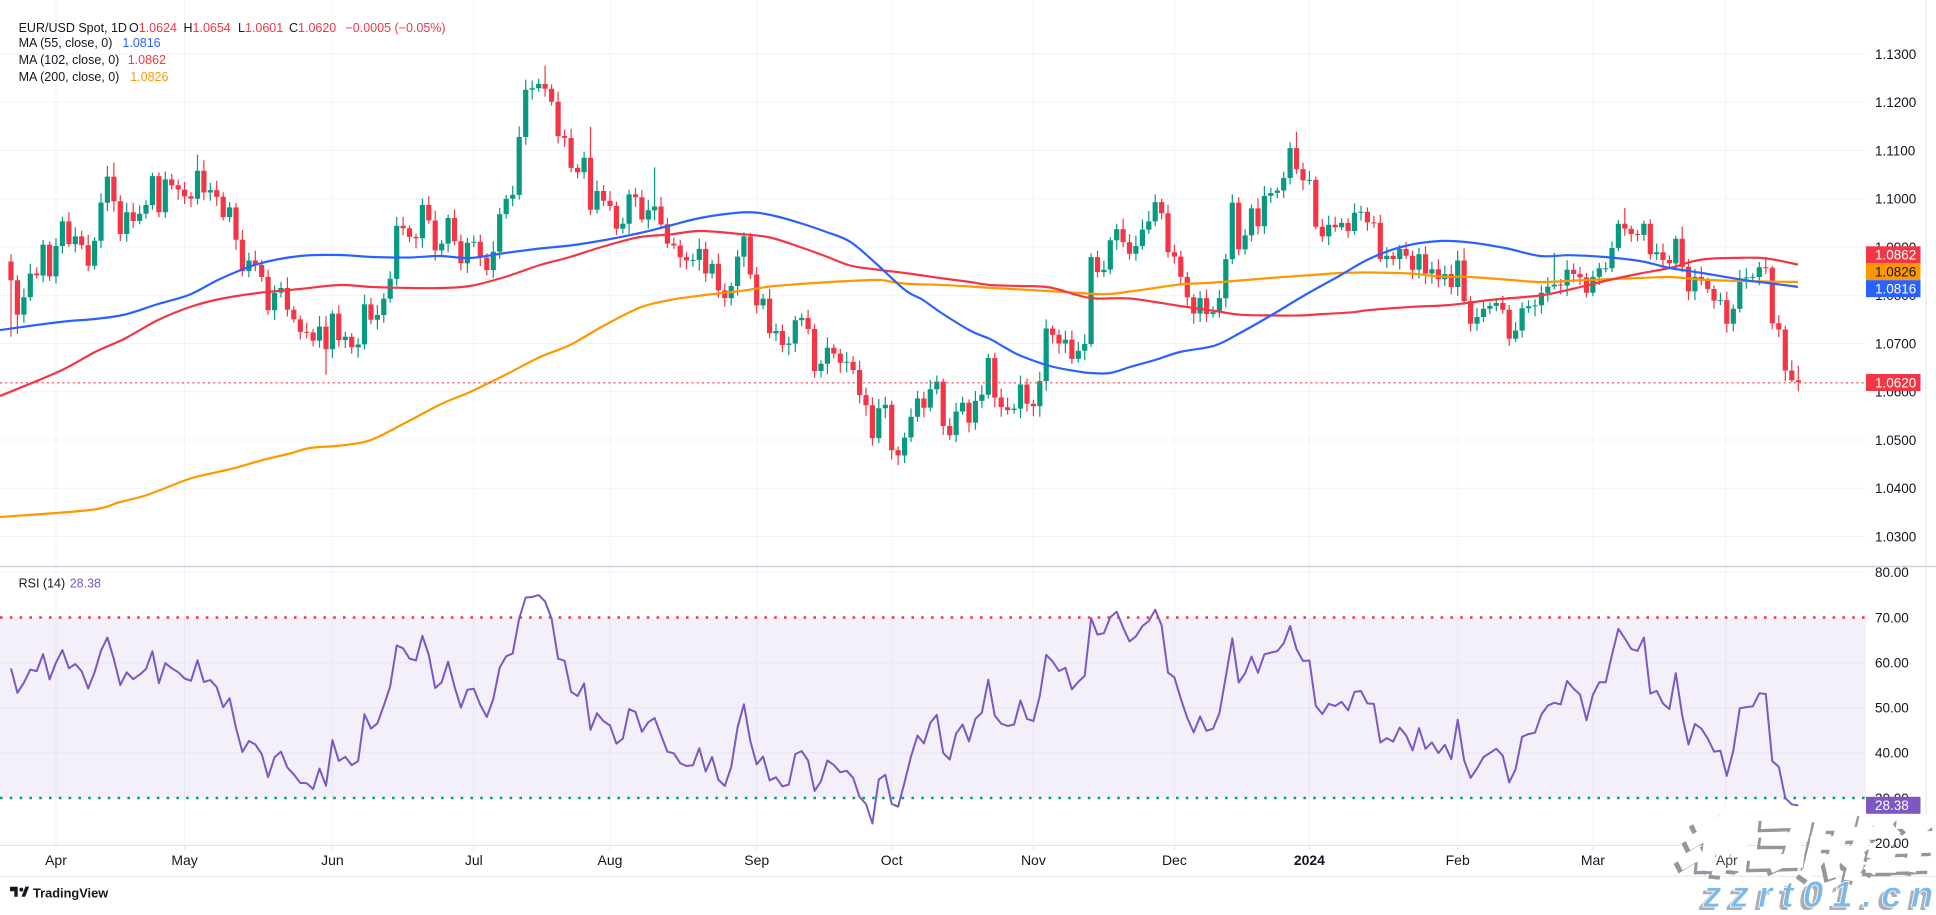  What do you see at coordinates (1895, 272) in the screenshot?
I see `svg-text: 1.0826` at bounding box center [1895, 272].